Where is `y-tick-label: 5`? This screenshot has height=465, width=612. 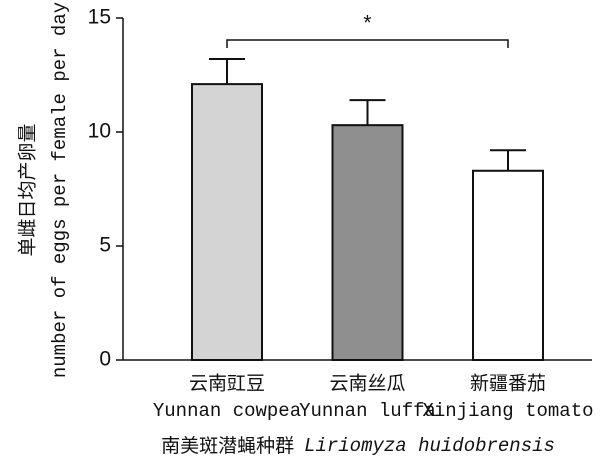 y-tick-label: 5 is located at coordinates (105, 245).